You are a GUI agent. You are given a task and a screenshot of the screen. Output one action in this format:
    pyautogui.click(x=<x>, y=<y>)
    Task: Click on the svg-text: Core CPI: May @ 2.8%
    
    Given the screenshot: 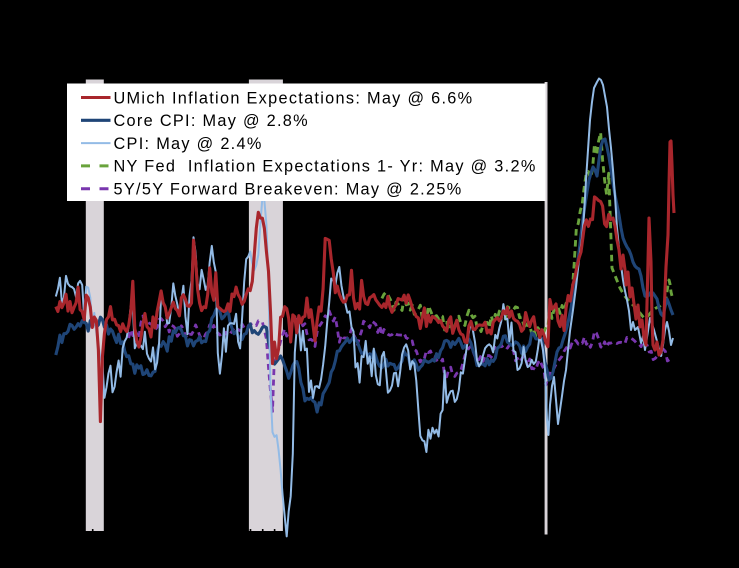 What is the action you would take?
    pyautogui.click(x=211, y=121)
    